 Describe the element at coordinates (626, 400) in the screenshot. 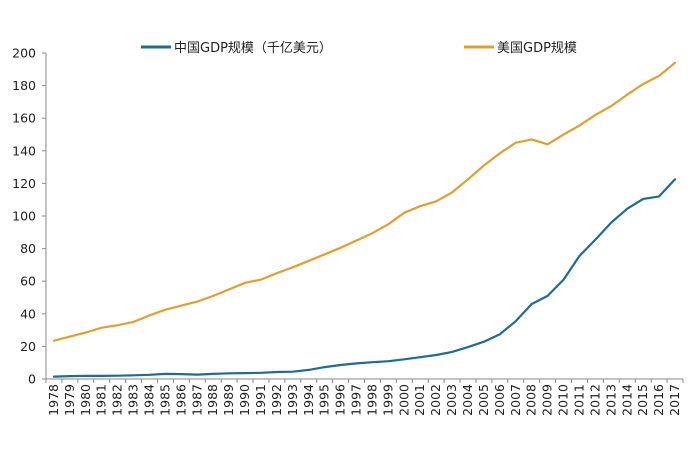

I see `x-tick-label: 2014` at that location.